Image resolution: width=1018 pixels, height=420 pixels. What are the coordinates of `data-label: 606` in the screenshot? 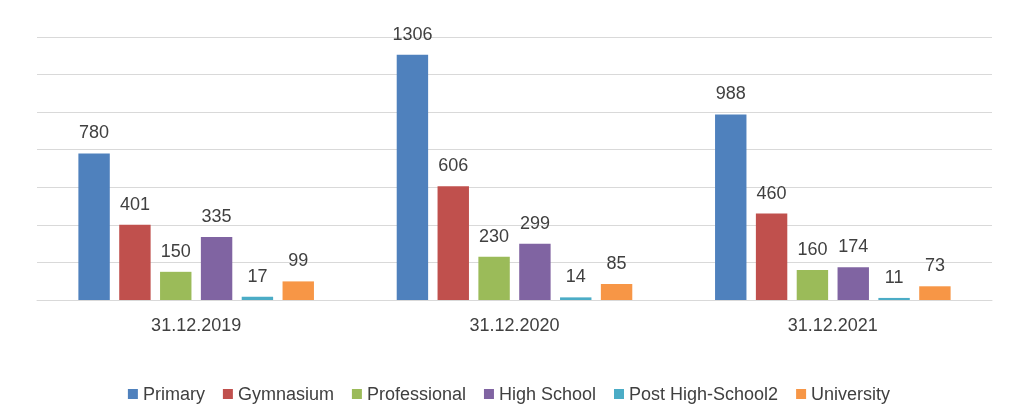 It's located at (453, 165).